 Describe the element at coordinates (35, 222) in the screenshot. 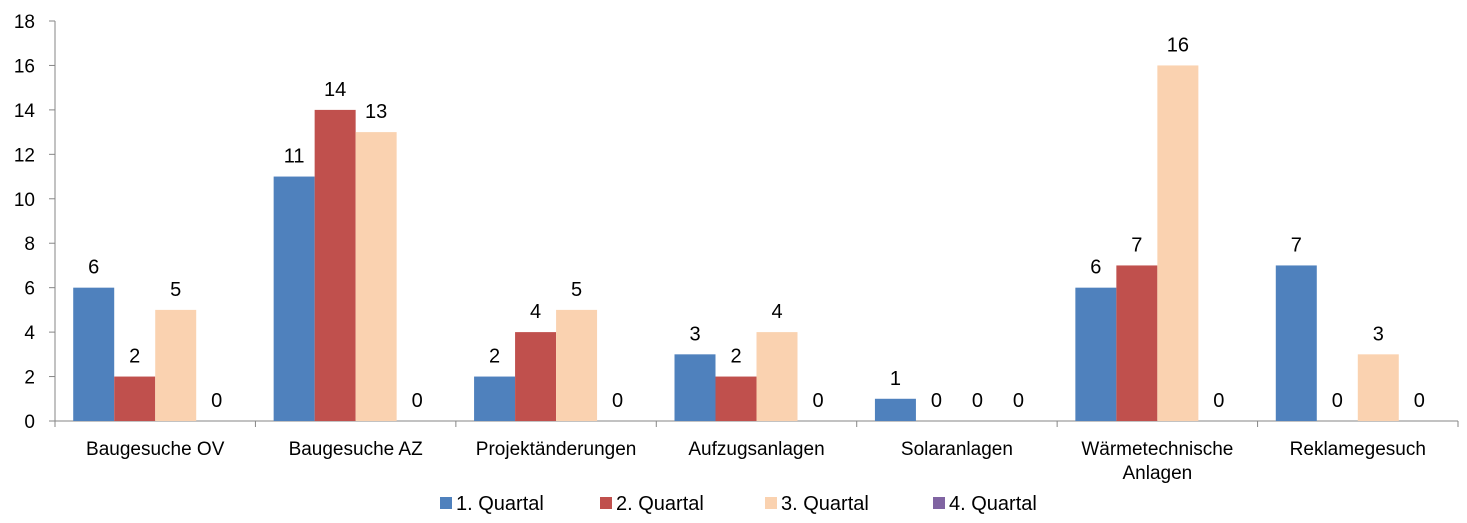

I see `y-axis: 0 2 4 6 8 10 12 14 16 18` at that location.